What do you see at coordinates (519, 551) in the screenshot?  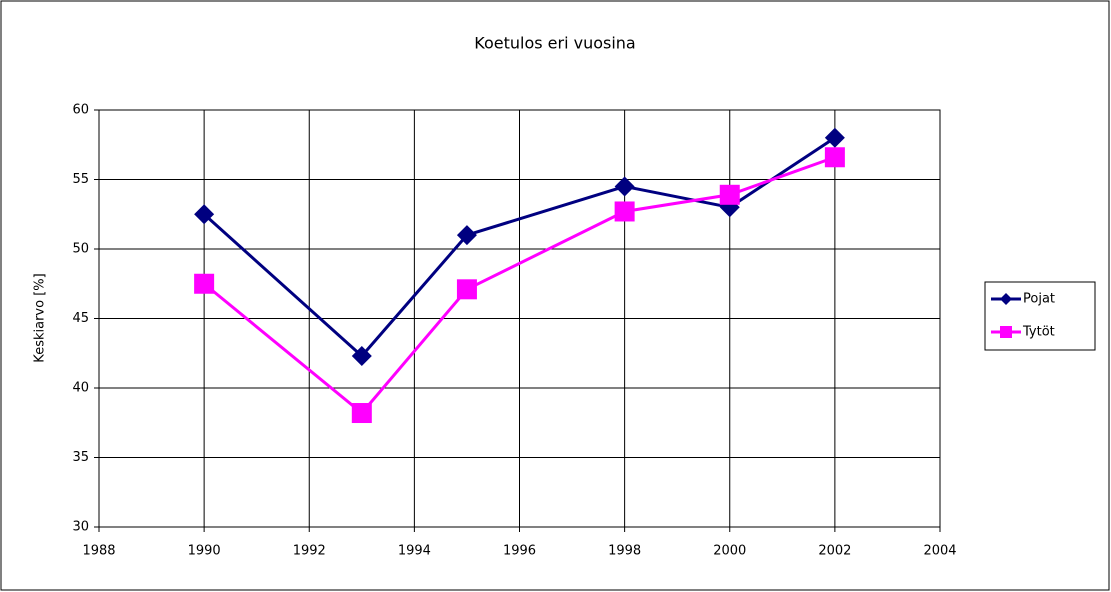 I see `x-tick-label: 1996` at bounding box center [519, 551].